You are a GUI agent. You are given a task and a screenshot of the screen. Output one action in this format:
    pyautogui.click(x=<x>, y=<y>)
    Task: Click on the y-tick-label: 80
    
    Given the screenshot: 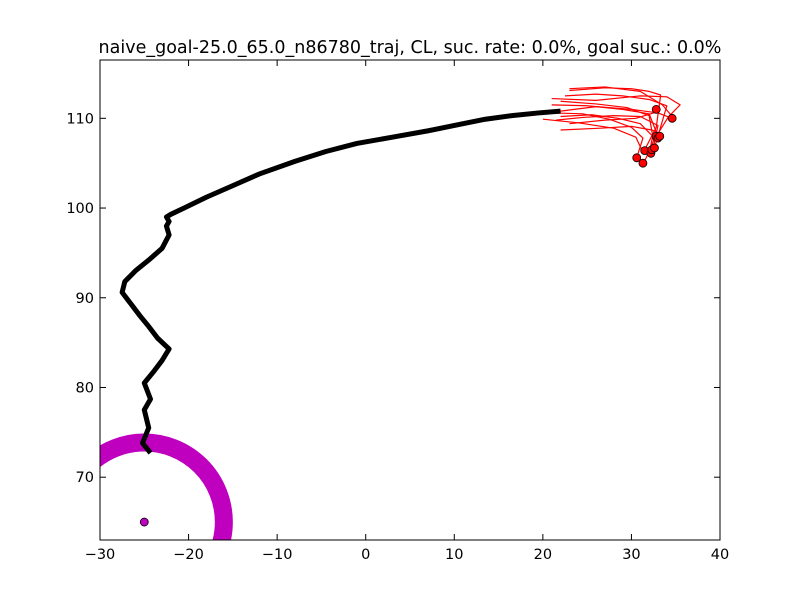 What is the action you would take?
    pyautogui.click(x=85, y=388)
    